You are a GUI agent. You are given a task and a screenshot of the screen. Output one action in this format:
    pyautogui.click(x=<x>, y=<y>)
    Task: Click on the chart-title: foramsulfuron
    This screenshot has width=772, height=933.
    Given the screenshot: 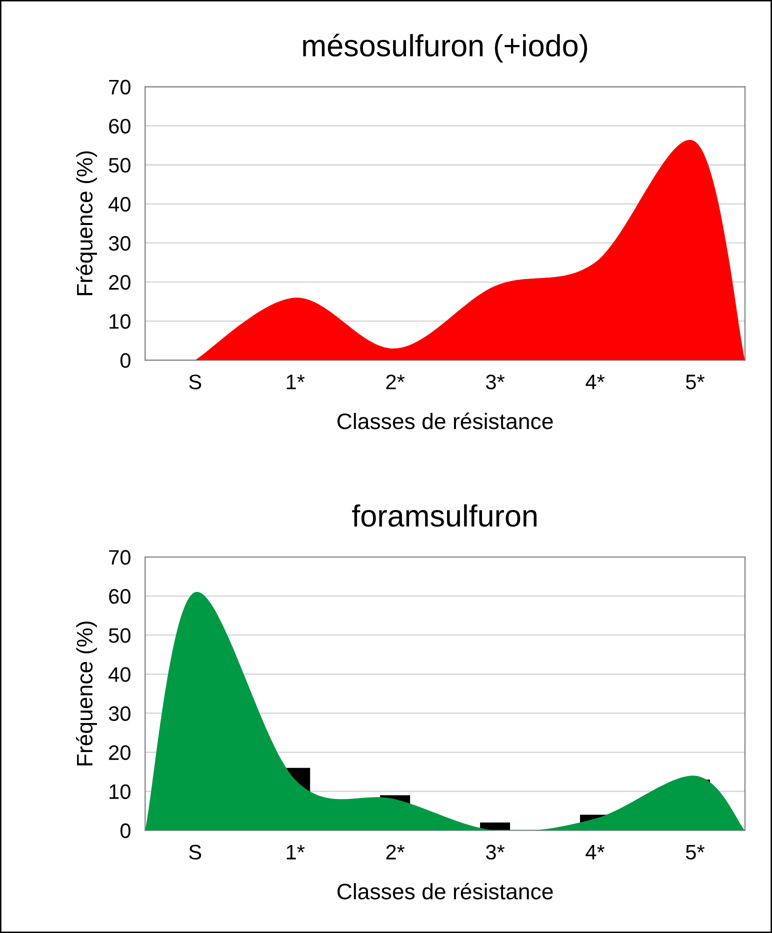 What is the action you would take?
    pyautogui.click(x=444, y=515)
    